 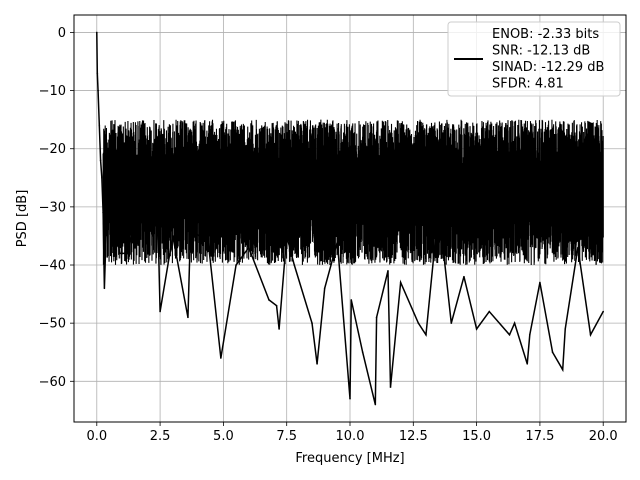 What do you see at coordinates (413, 436) in the screenshot?
I see `x-tick-label: 12.5` at bounding box center [413, 436].